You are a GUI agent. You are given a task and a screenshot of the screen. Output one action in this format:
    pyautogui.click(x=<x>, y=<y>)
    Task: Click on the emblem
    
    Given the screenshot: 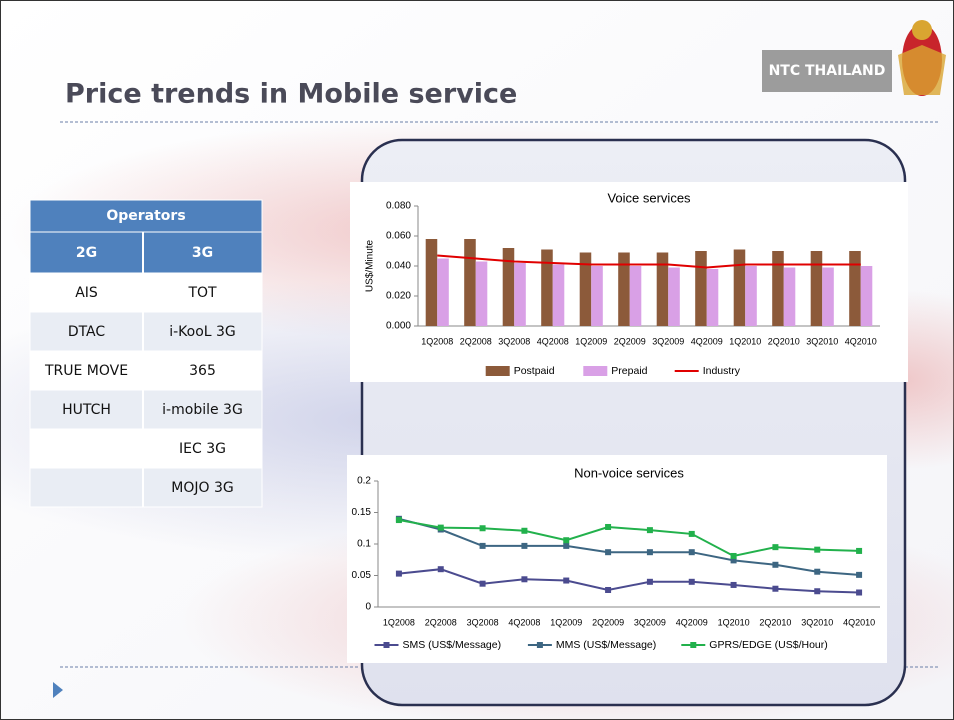 What is the action you would take?
    pyautogui.click(x=922, y=58)
    